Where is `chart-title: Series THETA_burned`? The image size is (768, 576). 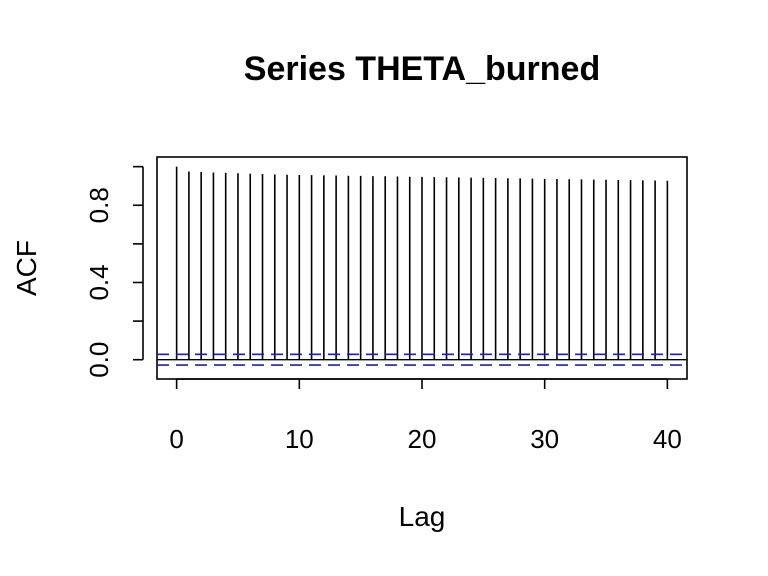 chart-title: Series THETA_burned is located at coordinates (422, 69).